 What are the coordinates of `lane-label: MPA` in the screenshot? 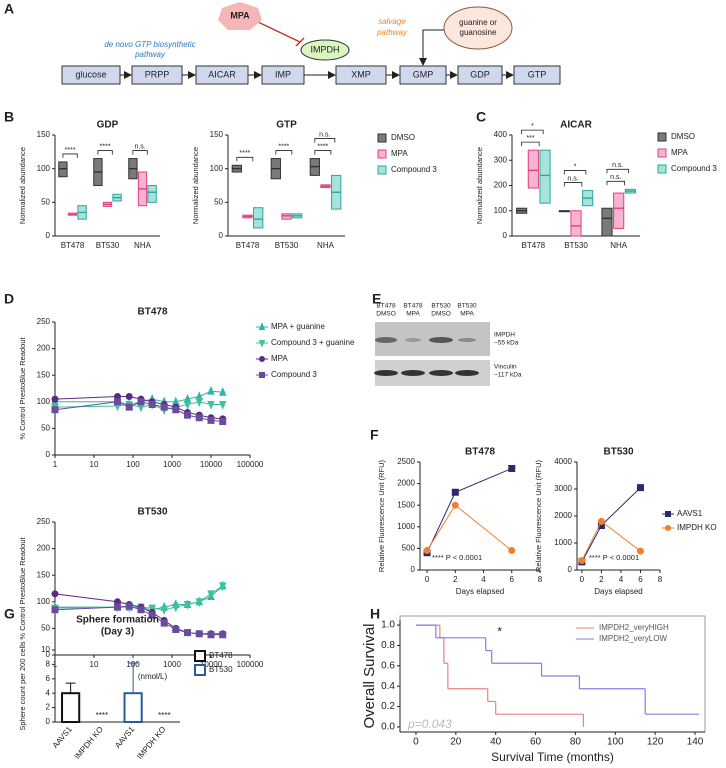 It's located at (467, 314).